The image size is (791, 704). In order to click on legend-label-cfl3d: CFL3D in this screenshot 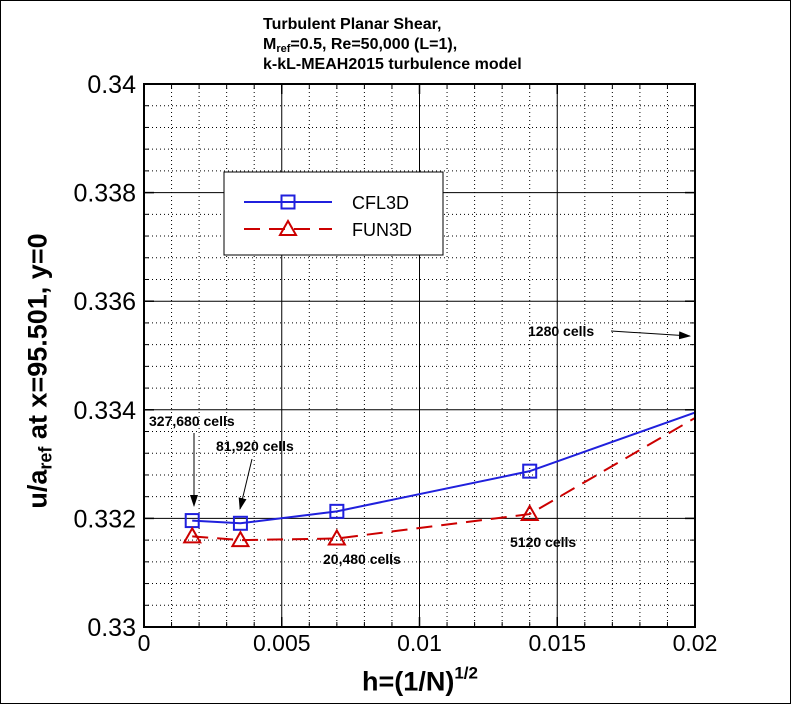, I will do `click(380, 203)`.